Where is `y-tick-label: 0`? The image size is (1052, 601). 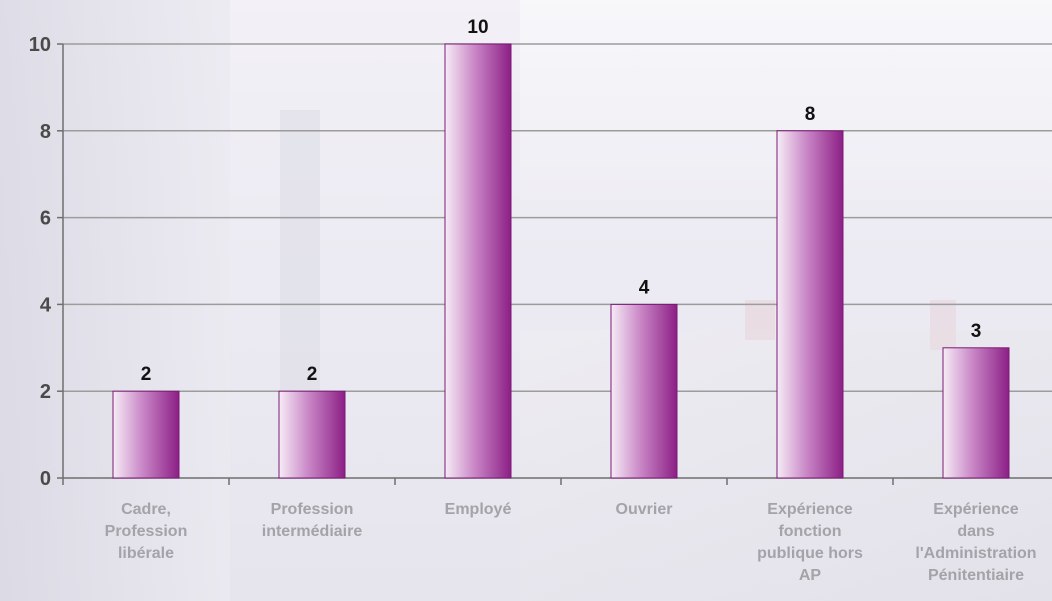
y-tick-label: 0 is located at coordinates (45, 479).